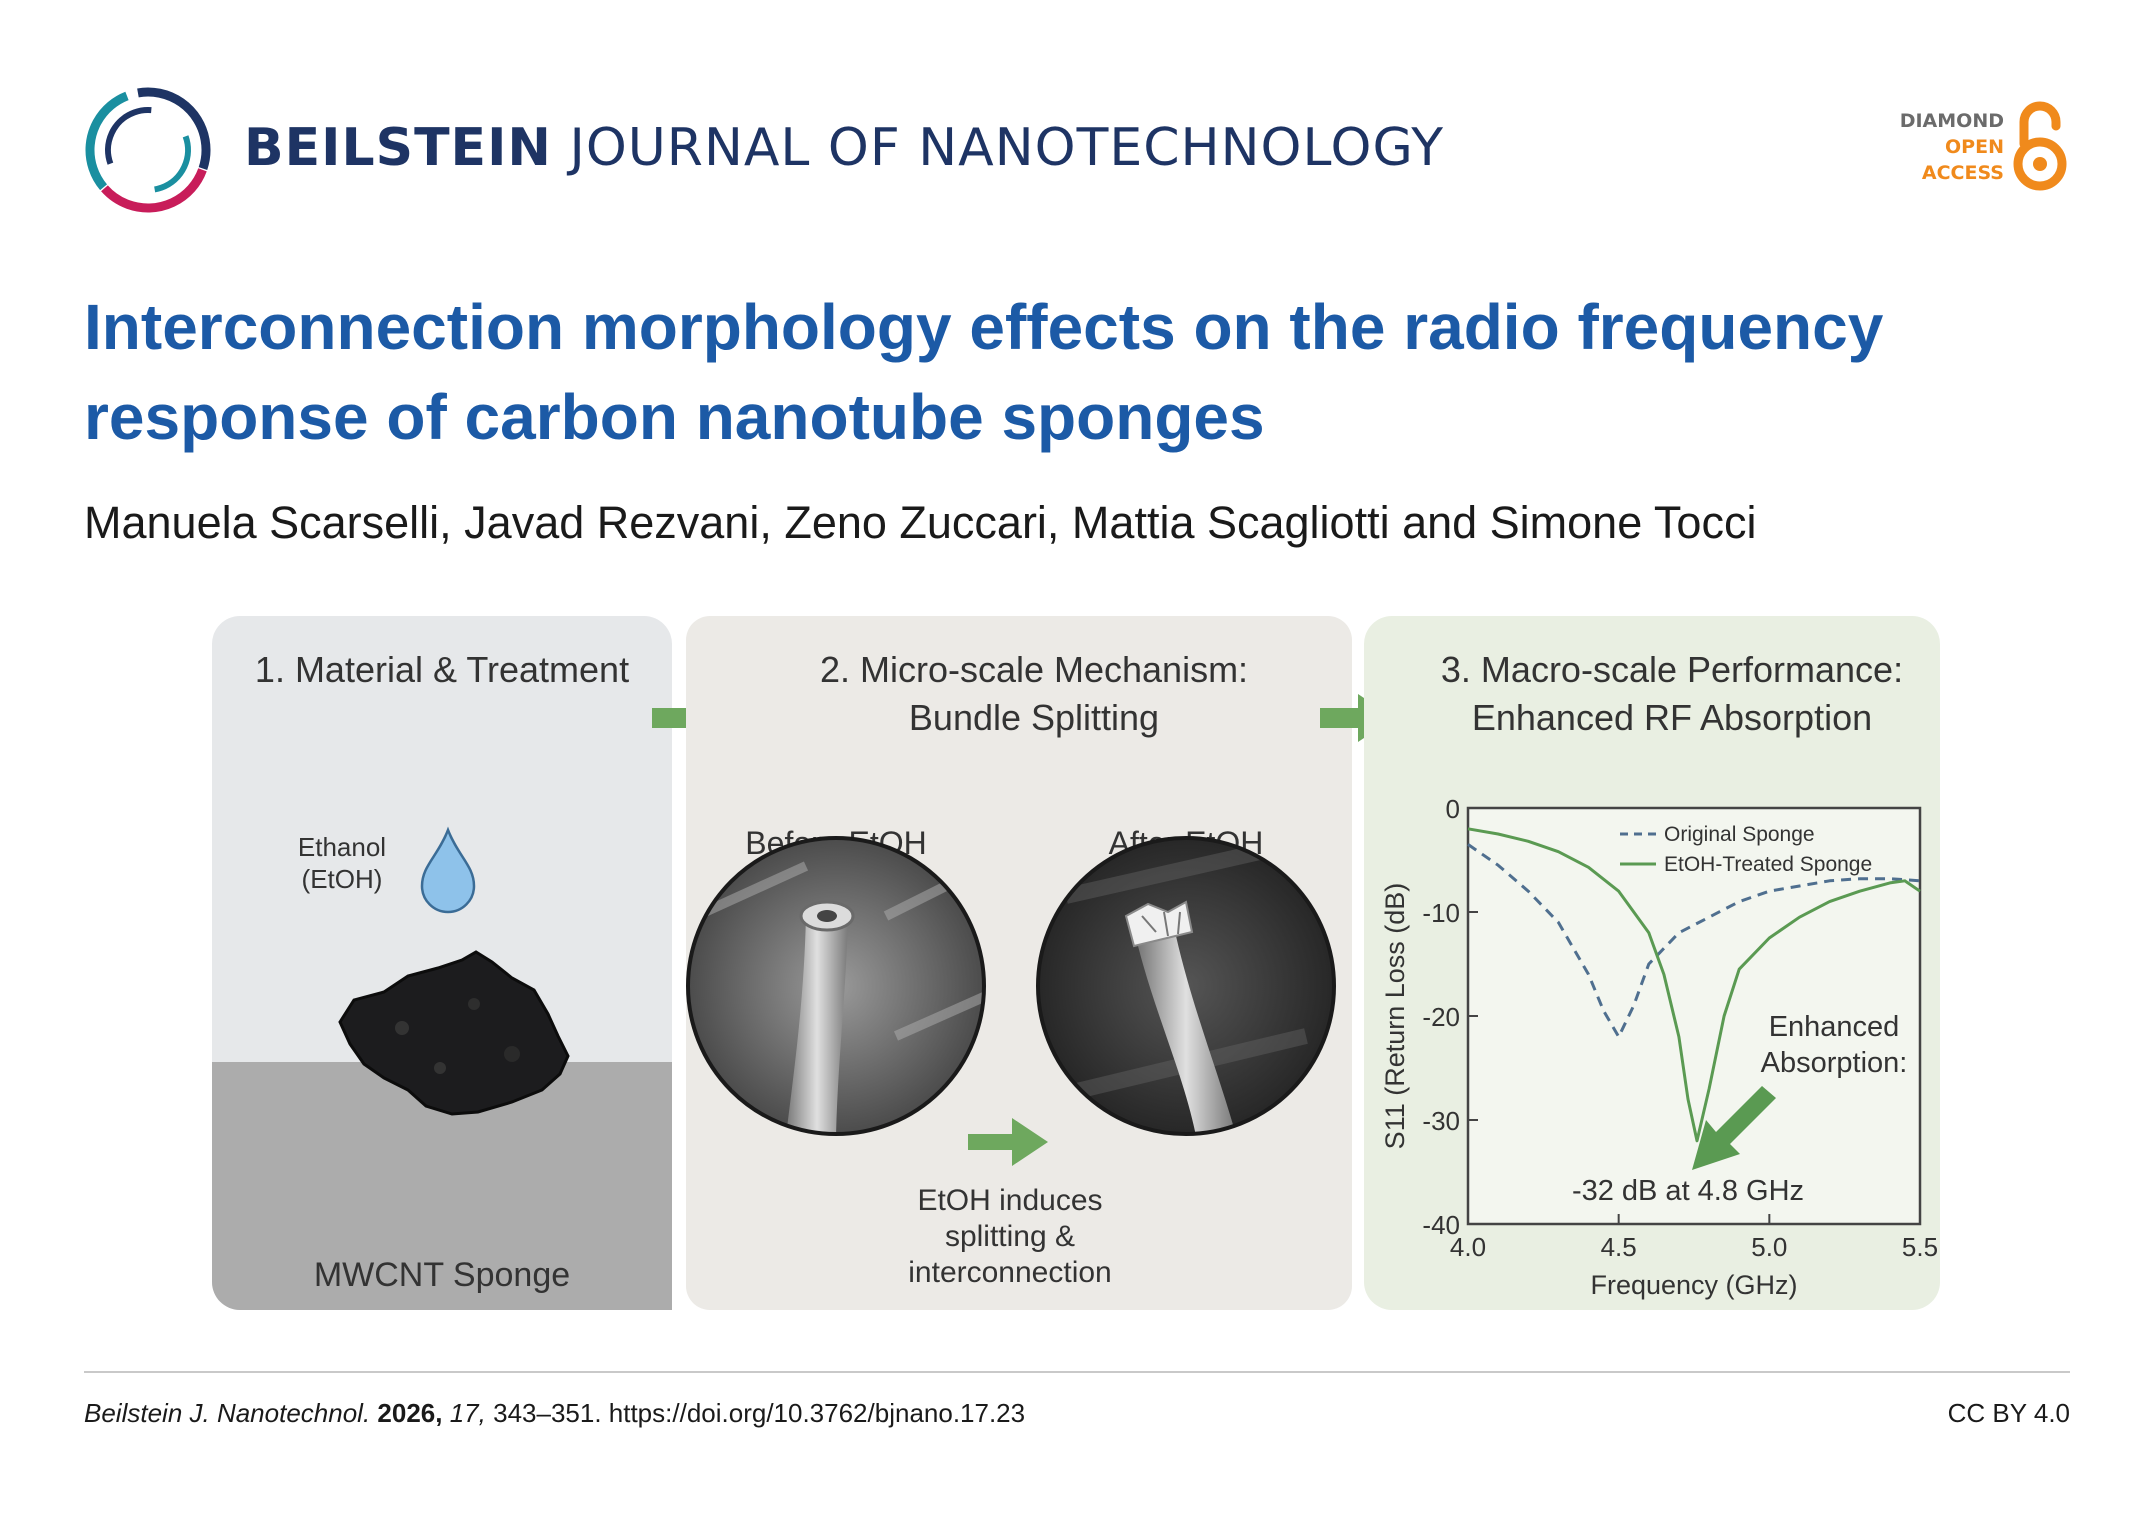 The image size is (2150, 1519). What do you see at coordinates (442, 669) in the screenshot?
I see `panel1-title: 1. Material & Treatment` at bounding box center [442, 669].